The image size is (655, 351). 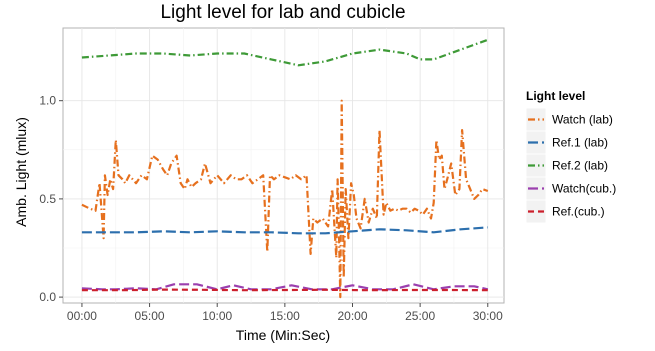 What do you see at coordinates (580, 143) in the screenshot?
I see `legend-label: Ref.1 (lab)` at bounding box center [580, 143].